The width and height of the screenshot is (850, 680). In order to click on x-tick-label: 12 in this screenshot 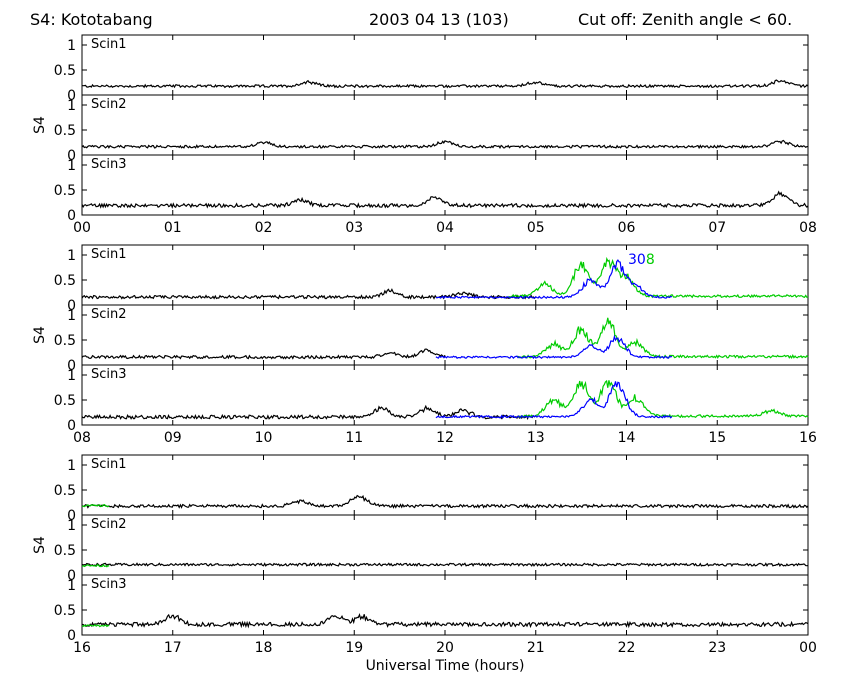, I will do `click(445, 438)`.